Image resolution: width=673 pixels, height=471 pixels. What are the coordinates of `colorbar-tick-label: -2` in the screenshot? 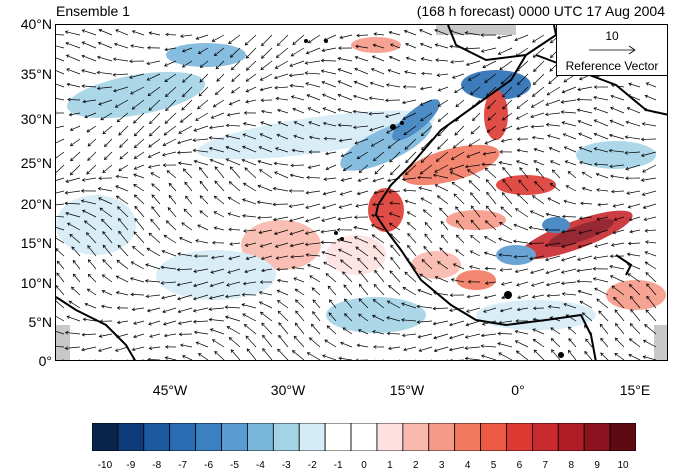 It's located at (312, 465).